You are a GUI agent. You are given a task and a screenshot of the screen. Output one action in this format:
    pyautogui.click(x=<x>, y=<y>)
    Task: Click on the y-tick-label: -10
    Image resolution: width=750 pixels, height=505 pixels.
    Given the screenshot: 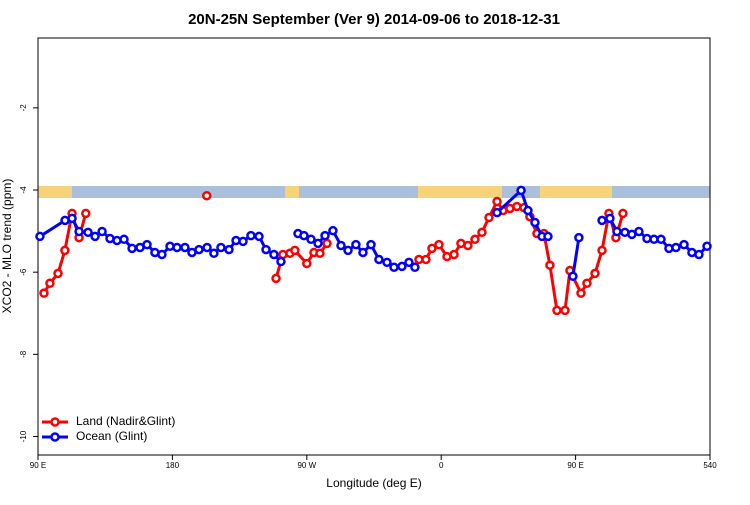 What is the action you would take?
    pyautogui.click(x=23, y=436)
    